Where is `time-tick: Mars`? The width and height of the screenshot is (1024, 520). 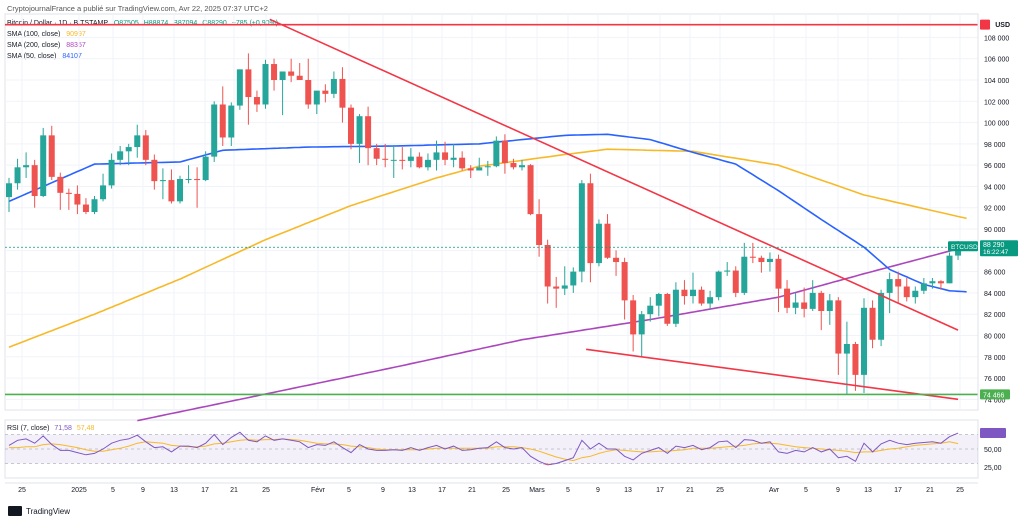
time-tick: Mars is located at coordinates (537, 490).